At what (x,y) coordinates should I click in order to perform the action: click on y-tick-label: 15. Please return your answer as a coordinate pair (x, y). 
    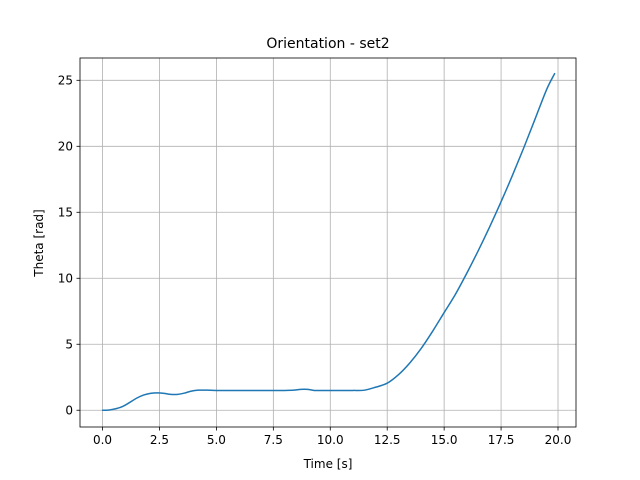
    Looking at the image, I should click on (65, 212).